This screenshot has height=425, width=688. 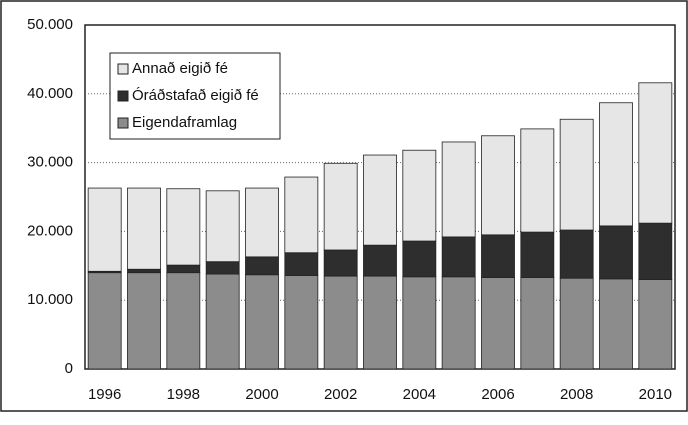 I want to click on y-tick-label: 0, so click(x=69, y=368).